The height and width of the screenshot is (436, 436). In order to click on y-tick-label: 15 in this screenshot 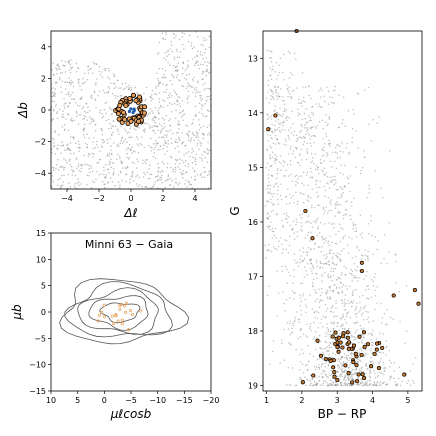, I will do `click(41, 233)`.